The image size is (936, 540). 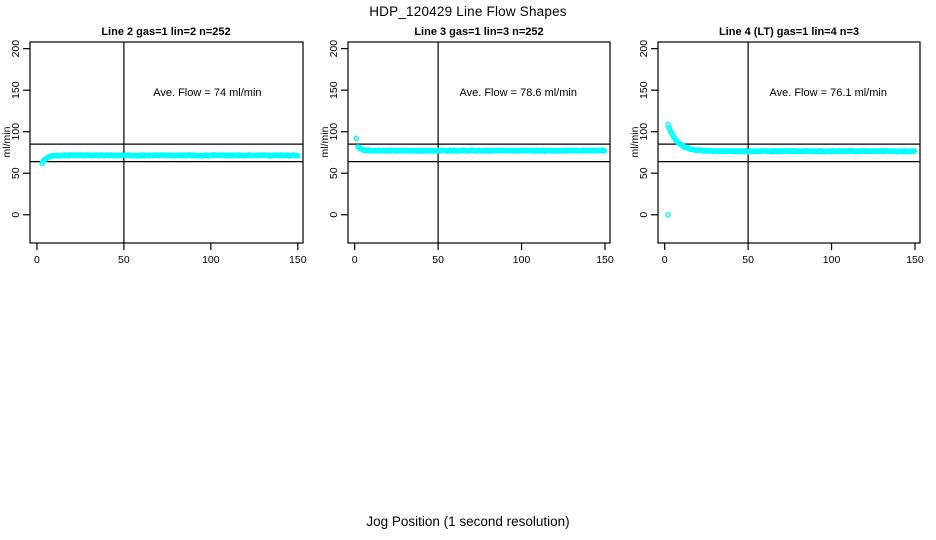 What do you see at coordinates (468, 11) in the screenshot?
I see `figure-title: HDP_120429 Line Flow Shapes` at bounding box center [468, 11].